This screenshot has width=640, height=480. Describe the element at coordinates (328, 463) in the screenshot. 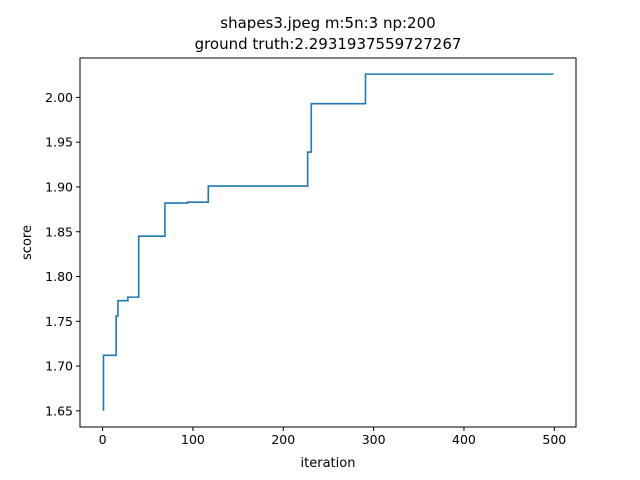

I see `x-axis-label: iteration` at that location.